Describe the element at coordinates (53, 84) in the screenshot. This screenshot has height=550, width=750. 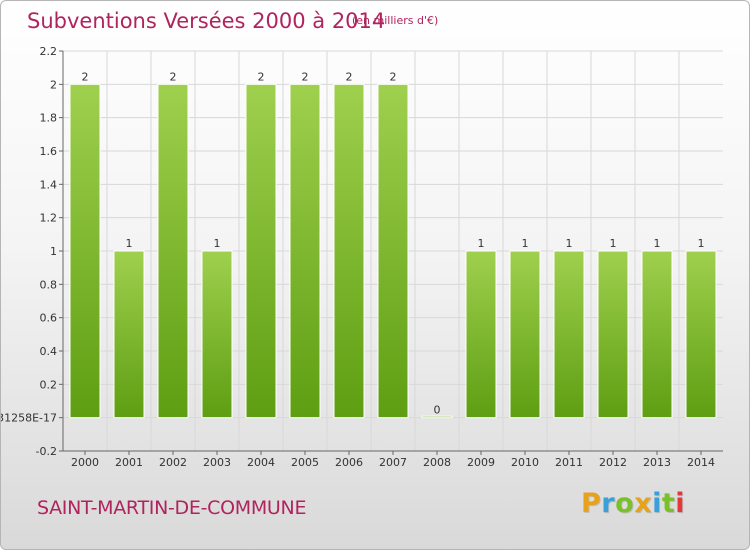
I see `y-tick-label: 2` at that location.